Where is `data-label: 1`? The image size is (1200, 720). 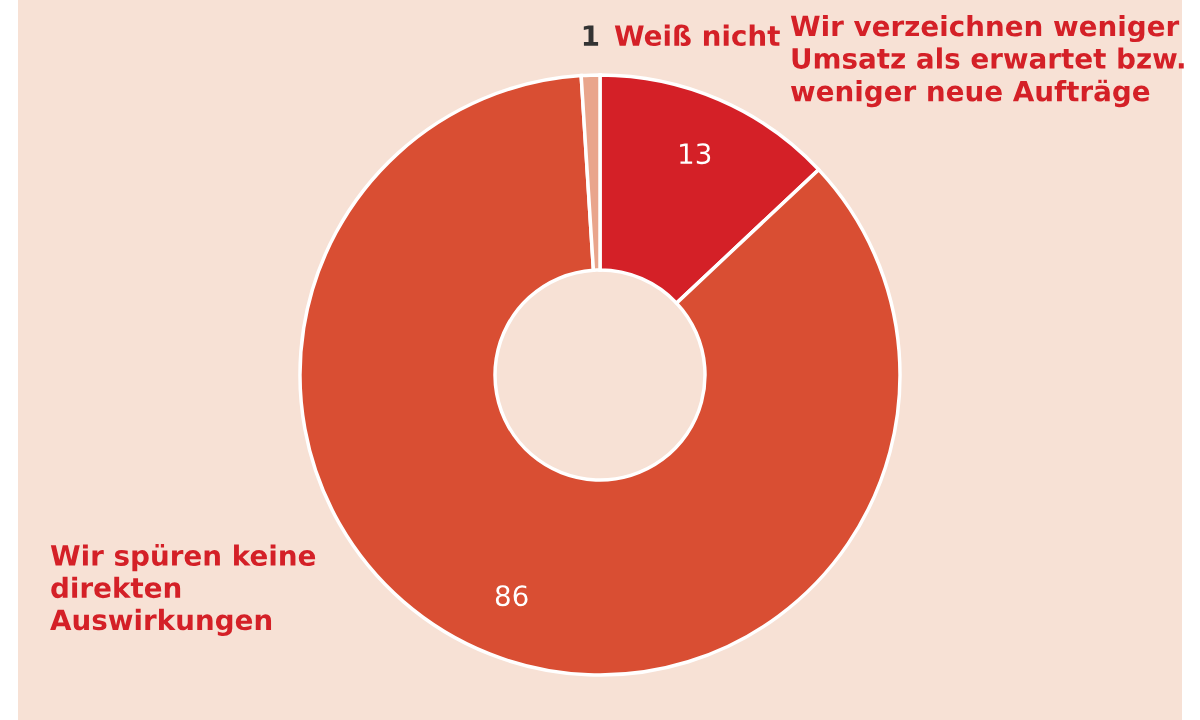 data-label: 1 is located at coordinates (591, 35).